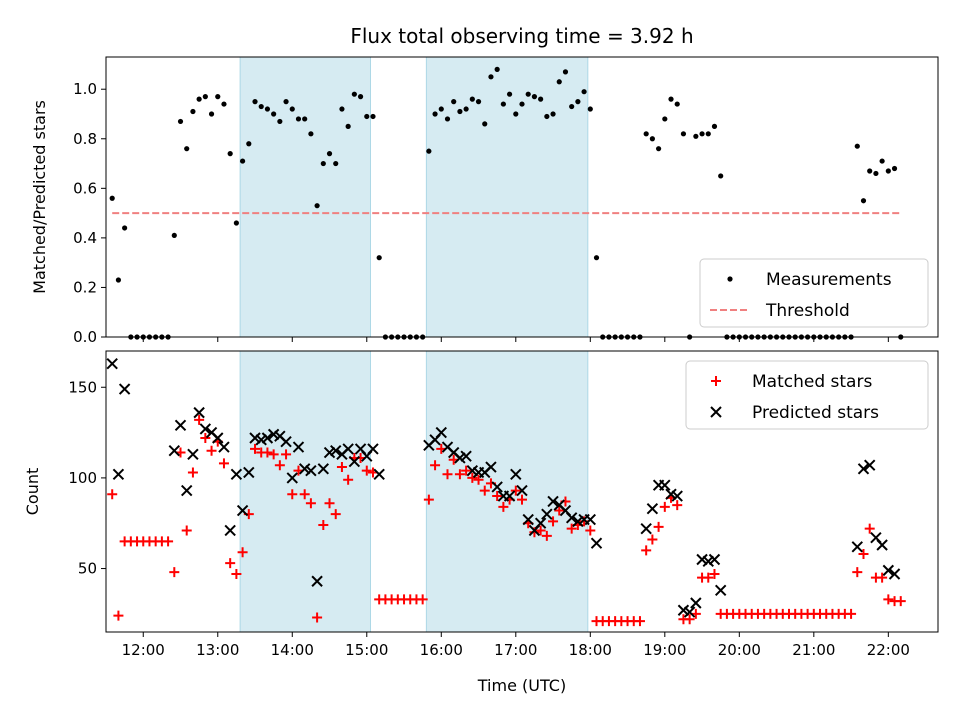 The height and width of the screenshot is (720, 960). Describe the element at coordinates (143, 650) in the screenshot. I see `x-tick-label-0: 12:00` at that location.